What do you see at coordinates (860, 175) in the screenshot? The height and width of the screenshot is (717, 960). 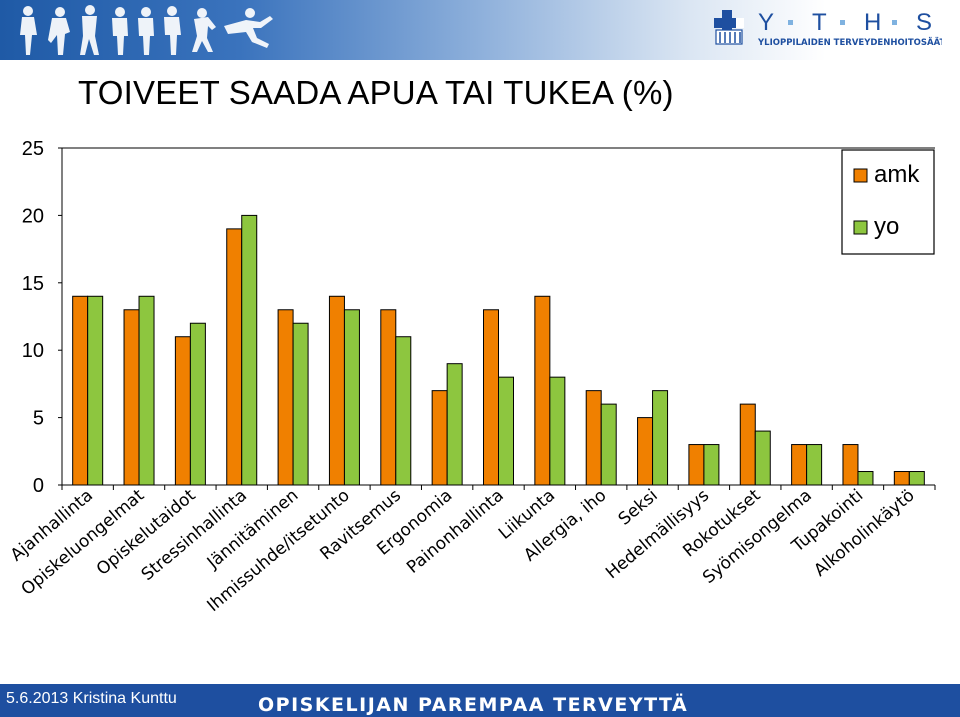 I see `legend-swatch-amk` at bounding box center [860, 175].